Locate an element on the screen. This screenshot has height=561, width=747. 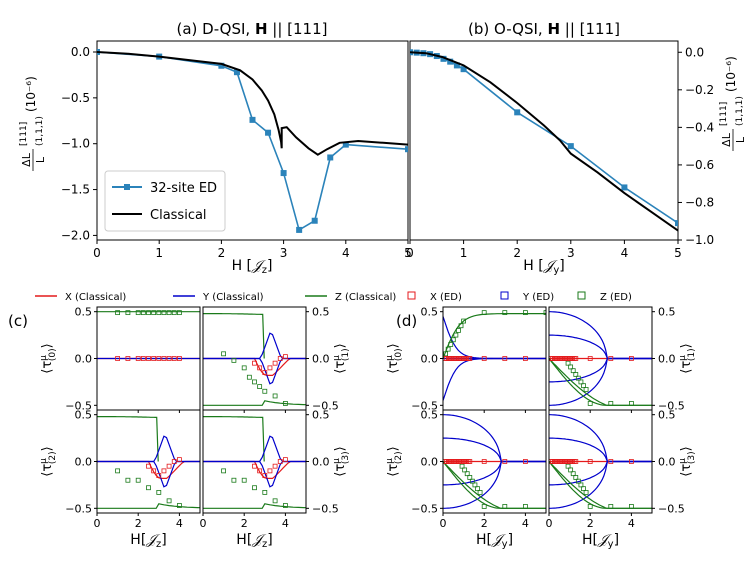
panel-d3-ylabel: ⟨τμ(3)⟩ is located at coordinates (687, 461).